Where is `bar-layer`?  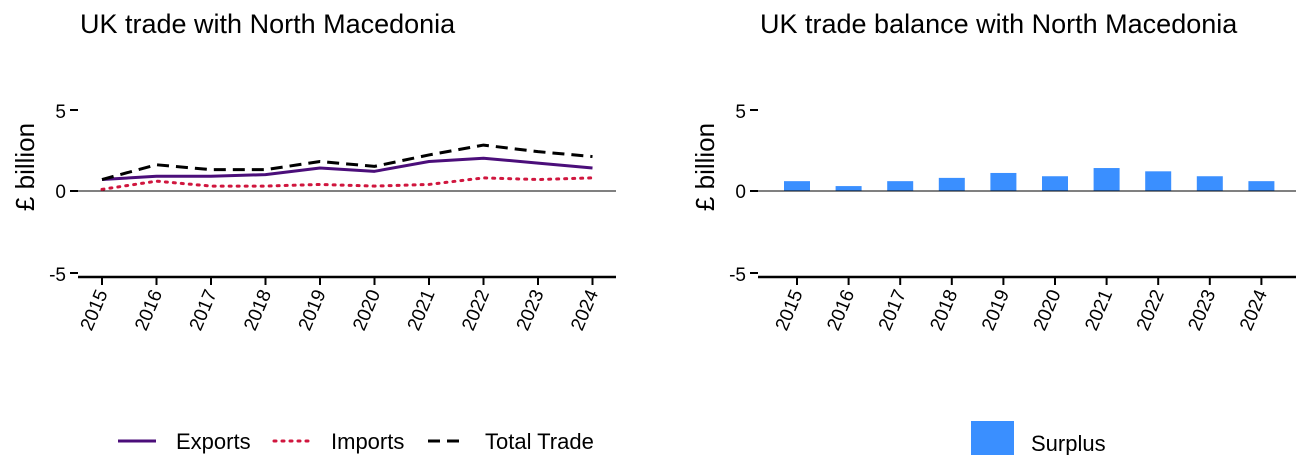 bar-layer is located at coordinates (1029, 179).